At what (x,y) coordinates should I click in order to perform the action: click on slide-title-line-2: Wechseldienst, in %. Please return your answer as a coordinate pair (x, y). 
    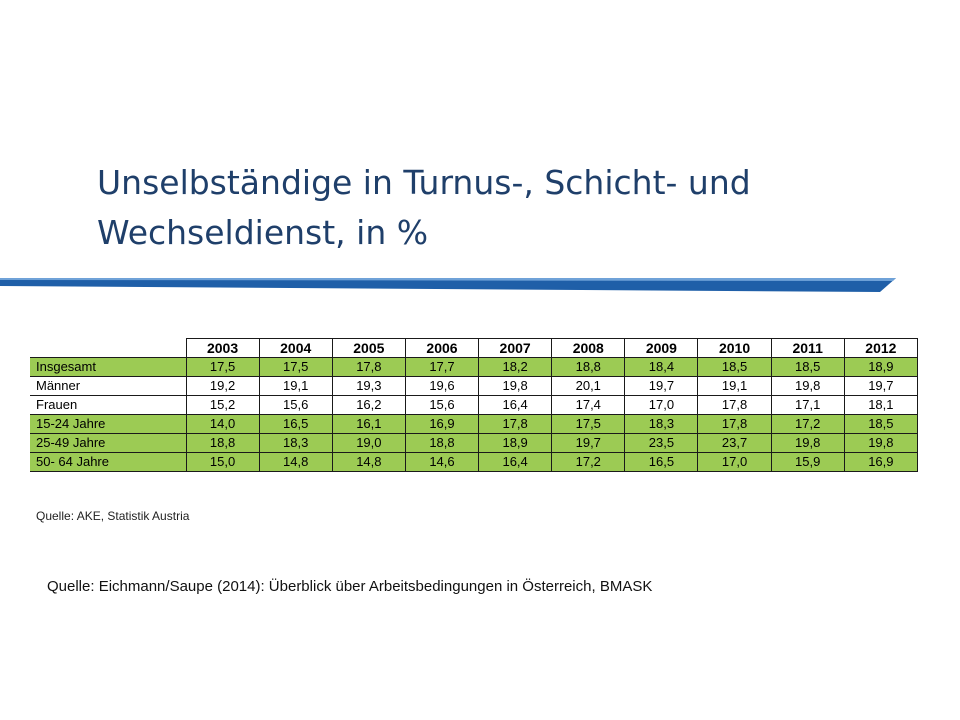
    Looking at the image, I should click on (263, 232).